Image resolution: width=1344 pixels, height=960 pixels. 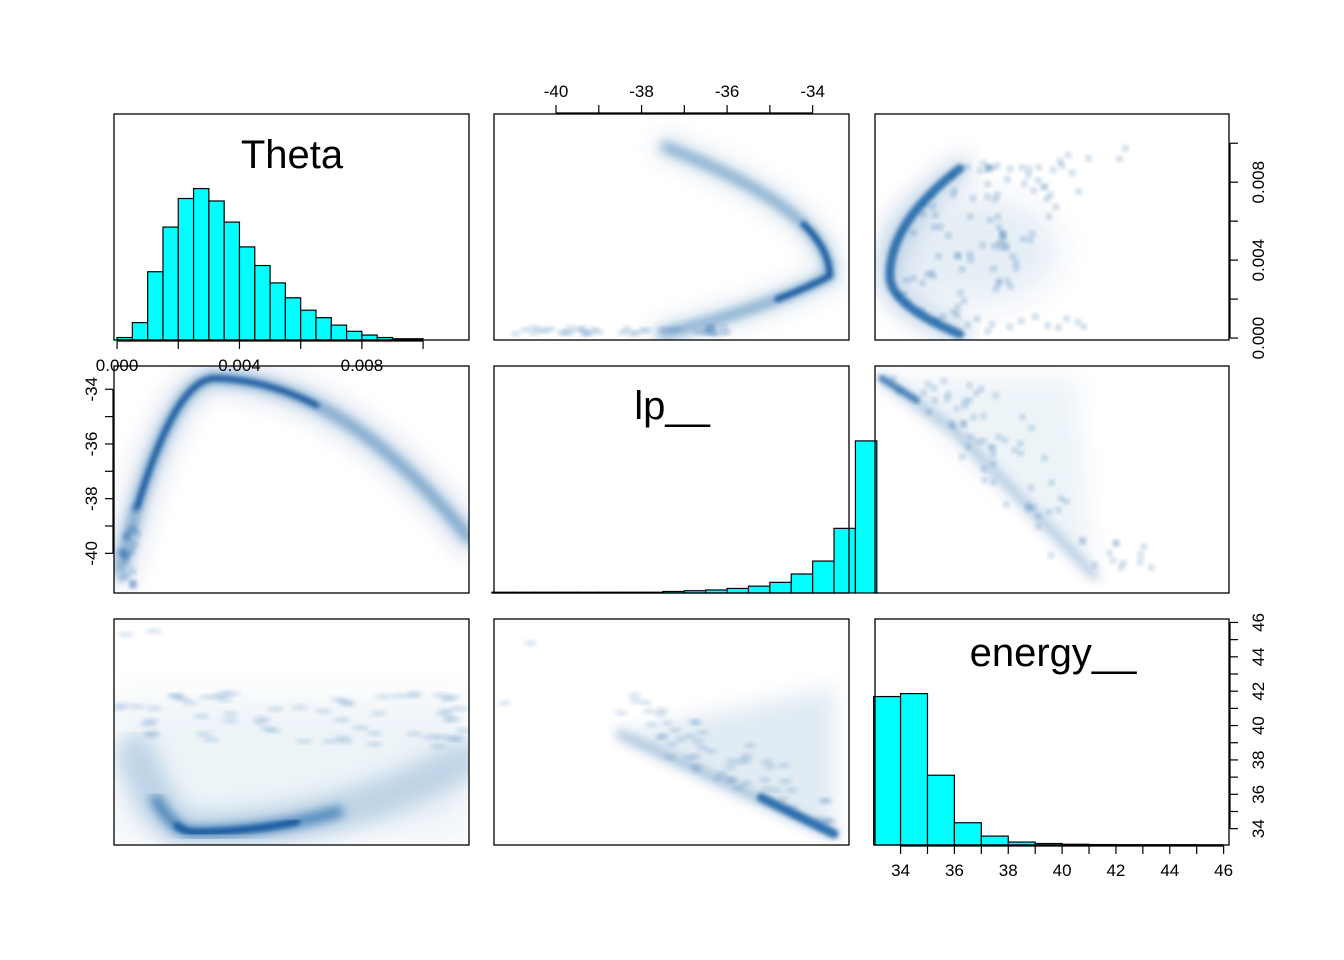 What do you see at coordinates (1015, 477) in the screenshot?
I see `density-lp-vs-energy` at bounding box center [1015, 477].